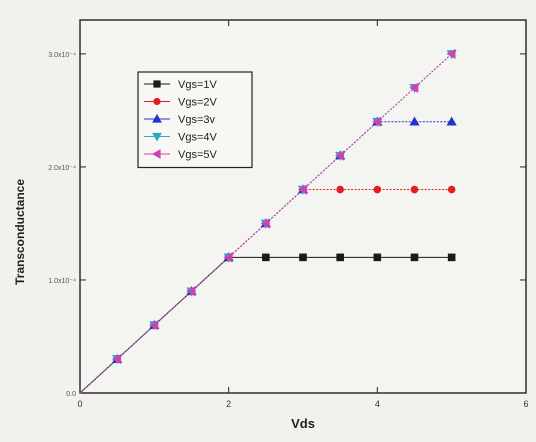 The width and height of the screenshot is (536, 442). Describe the element at coordinates (20, 232) in the screenshot. I see `y-axis-label: Transconductance` at that location.